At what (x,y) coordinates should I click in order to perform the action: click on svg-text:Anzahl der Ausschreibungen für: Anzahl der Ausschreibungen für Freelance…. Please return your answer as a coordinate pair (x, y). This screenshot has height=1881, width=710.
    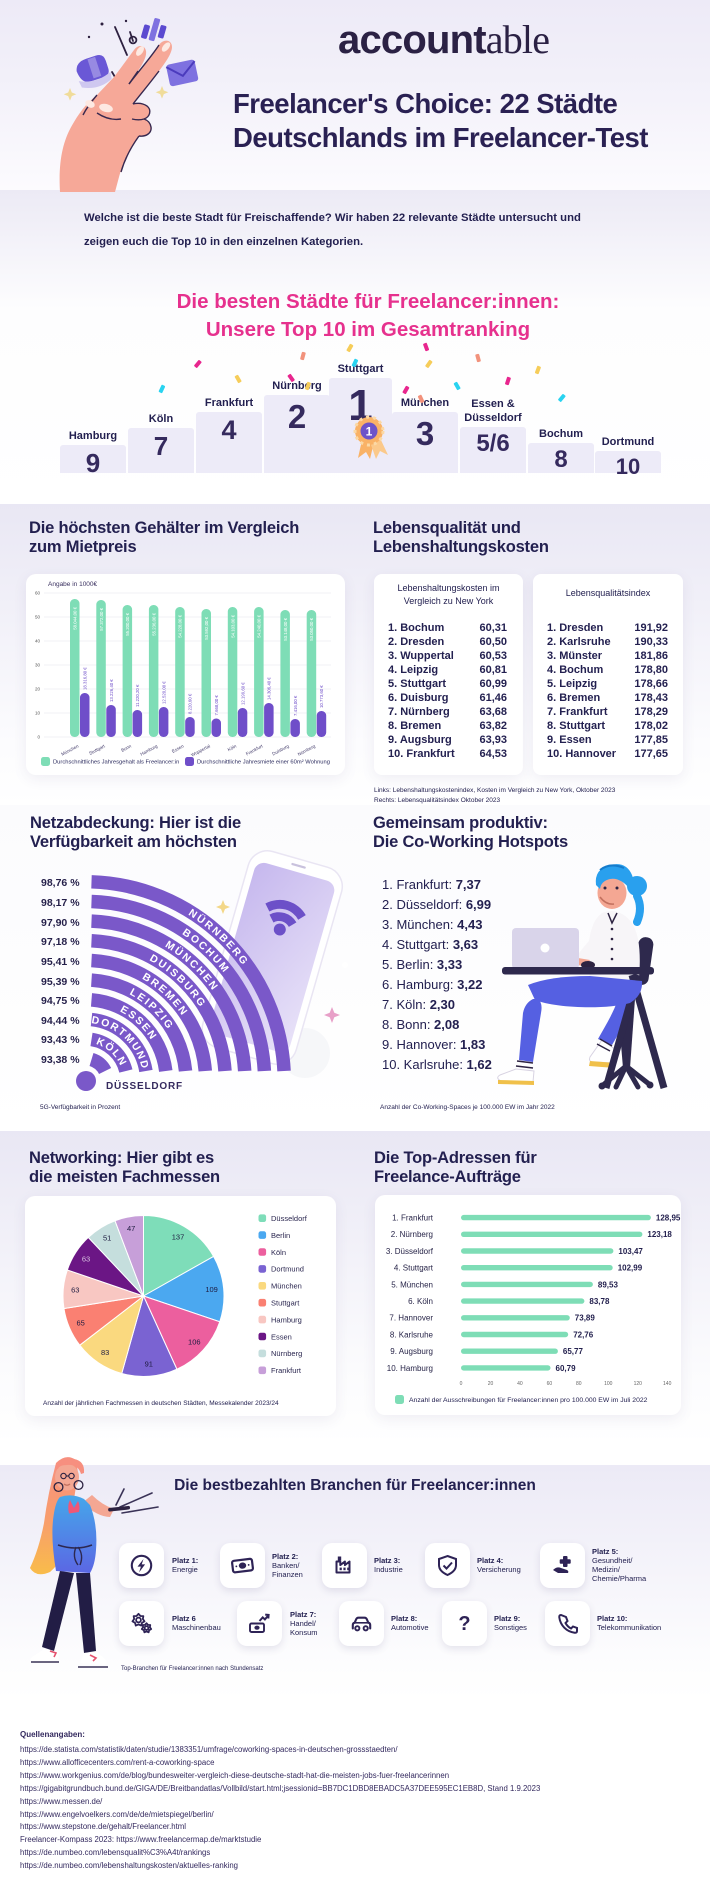
    Looking at the image, I should click on (528, 1400).